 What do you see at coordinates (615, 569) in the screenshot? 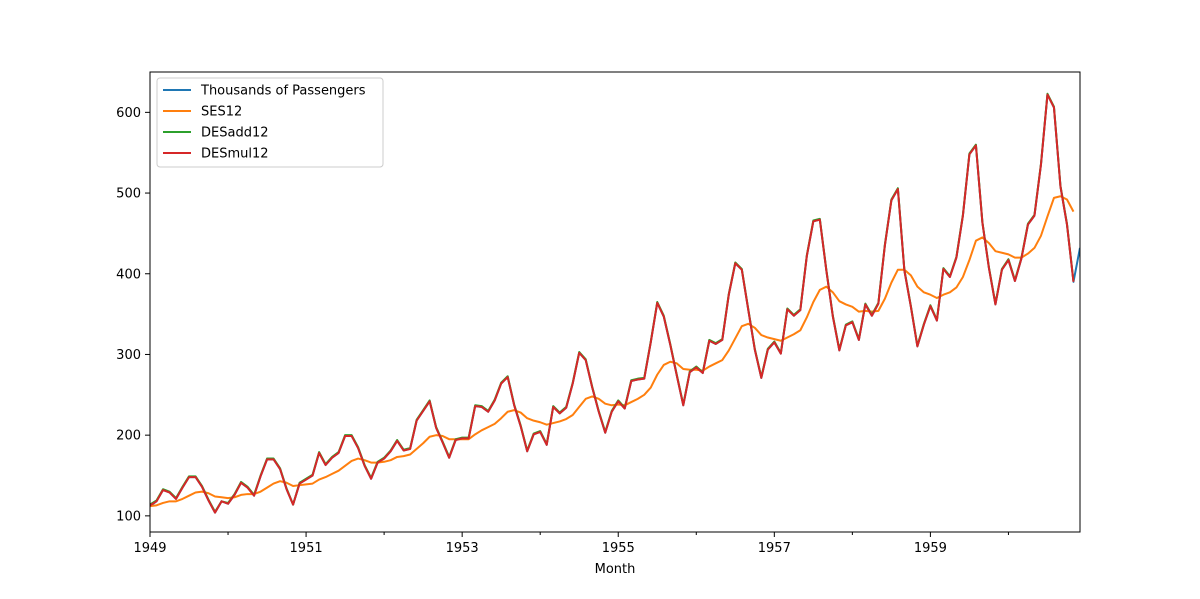
I see `x-axis-label: Month` at bounding box center [615, 569].